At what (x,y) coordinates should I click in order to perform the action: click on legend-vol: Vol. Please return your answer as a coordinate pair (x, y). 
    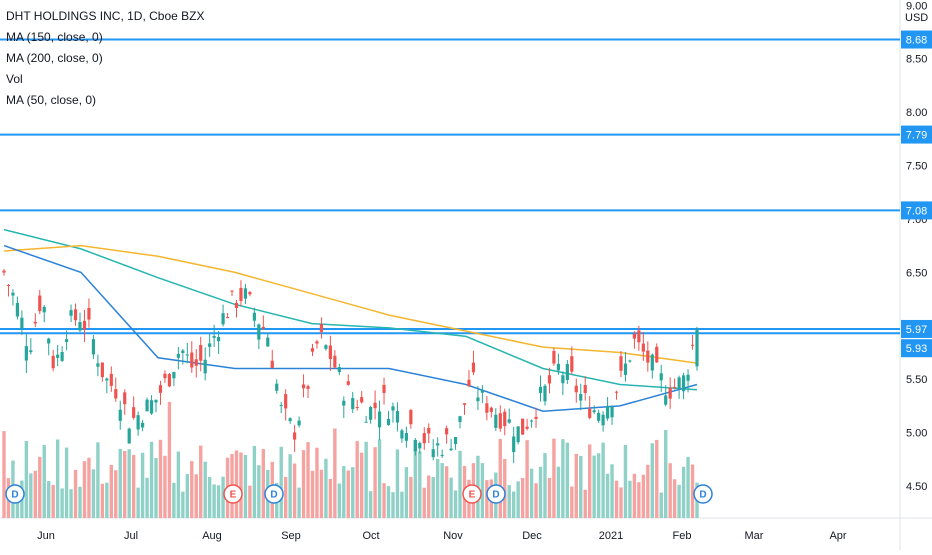
    Looking at the image, I should click on (14, 79).